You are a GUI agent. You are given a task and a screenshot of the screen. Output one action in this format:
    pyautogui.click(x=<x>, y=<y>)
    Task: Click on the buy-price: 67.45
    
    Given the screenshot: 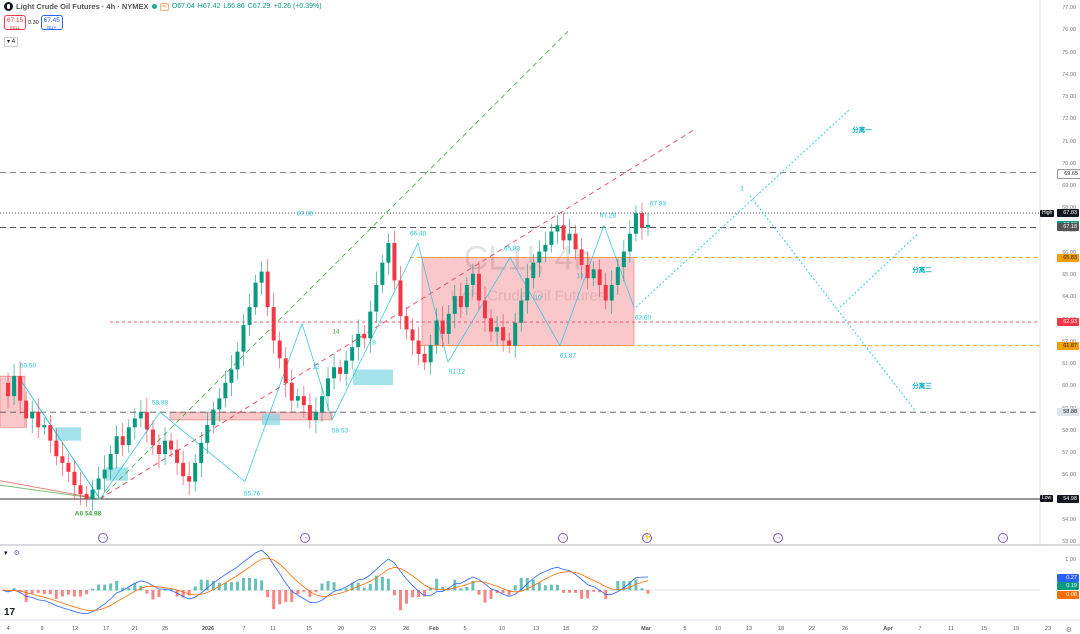 What is the action you would take?
    pyautogui.click(x=51, y=20)
    